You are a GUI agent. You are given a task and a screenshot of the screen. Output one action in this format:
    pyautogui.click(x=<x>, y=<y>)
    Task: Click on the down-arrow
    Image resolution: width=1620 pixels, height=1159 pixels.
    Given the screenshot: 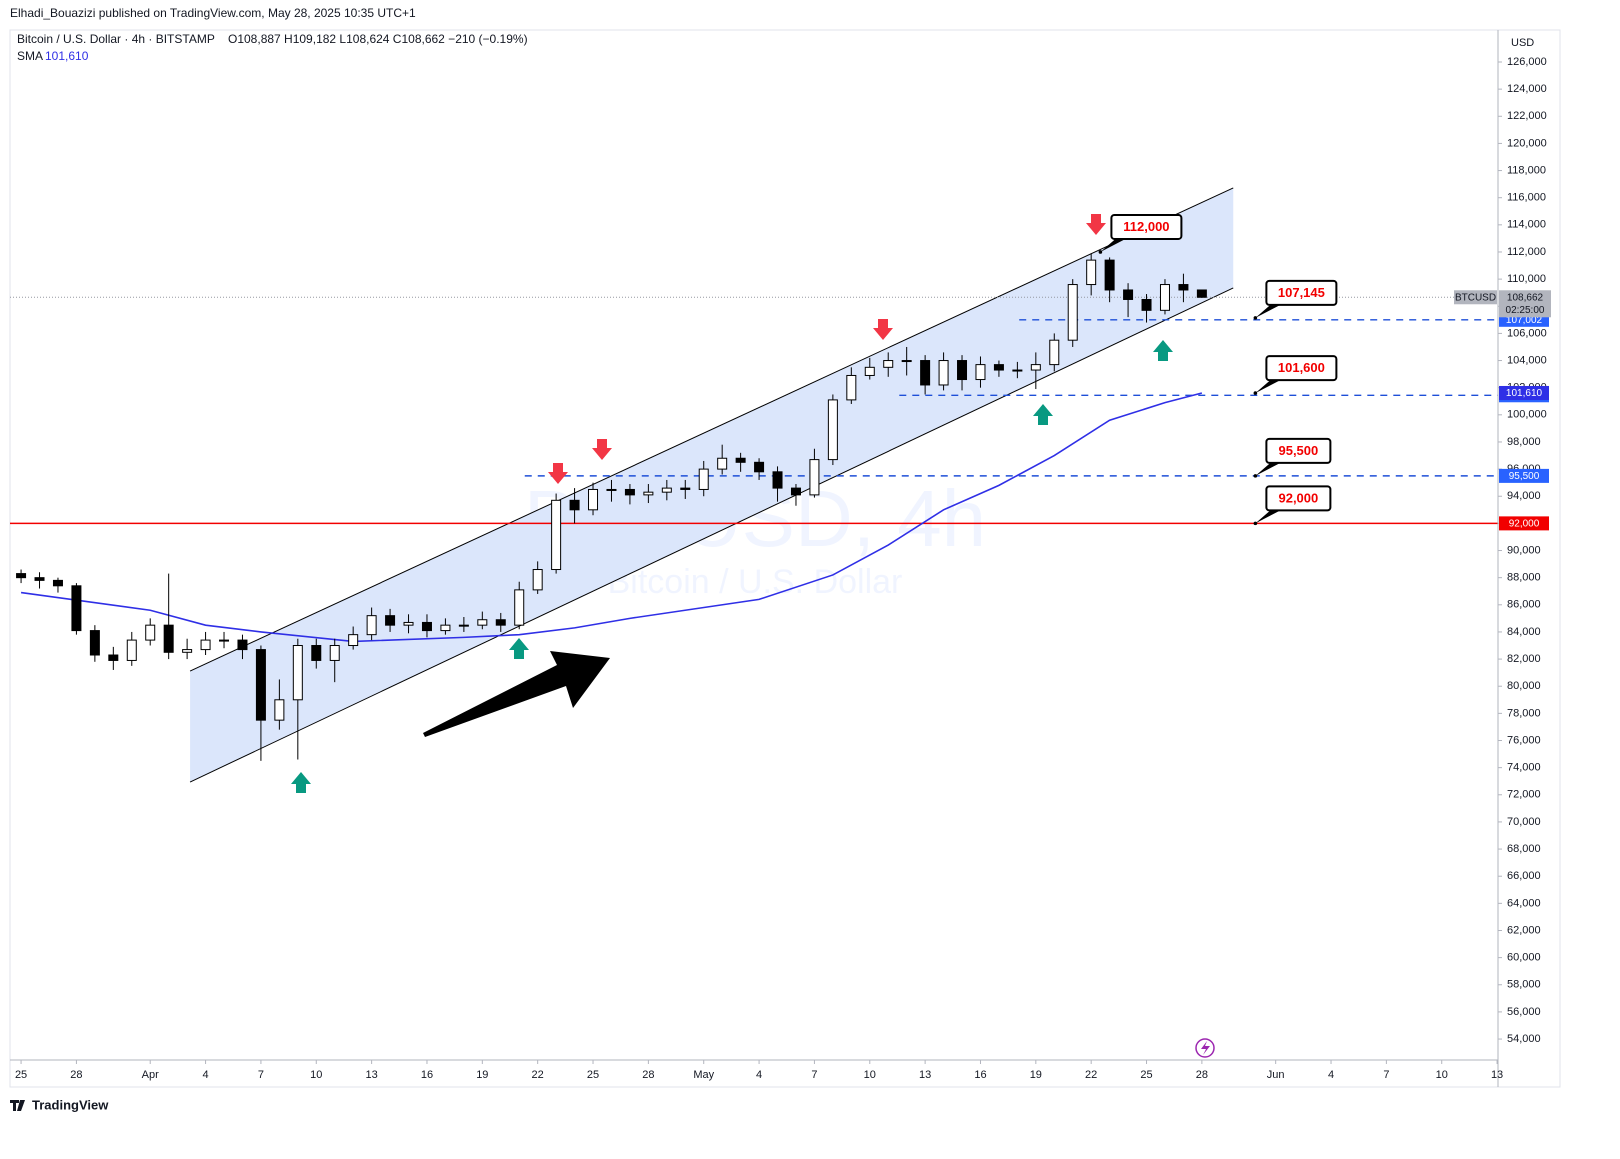 What is the action you would take?
    pyautogui.click(x=602, y=449)
    